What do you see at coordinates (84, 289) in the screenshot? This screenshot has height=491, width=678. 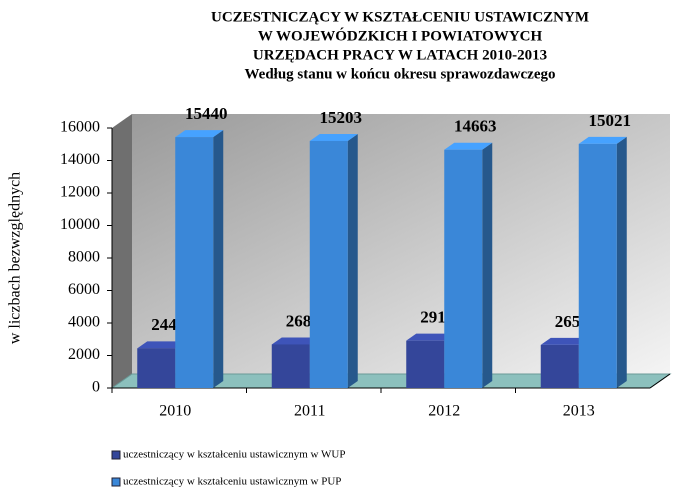 I see `y-tick-label: 6000` at bounding box center [84, 289].